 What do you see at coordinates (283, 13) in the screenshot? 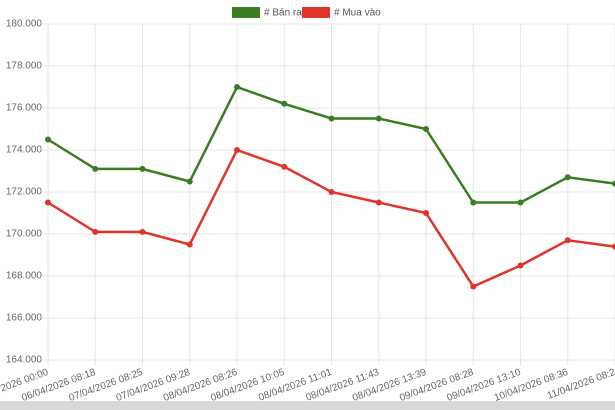
I see `legend-label: # Bán ra` at bounding box center [283, 13].